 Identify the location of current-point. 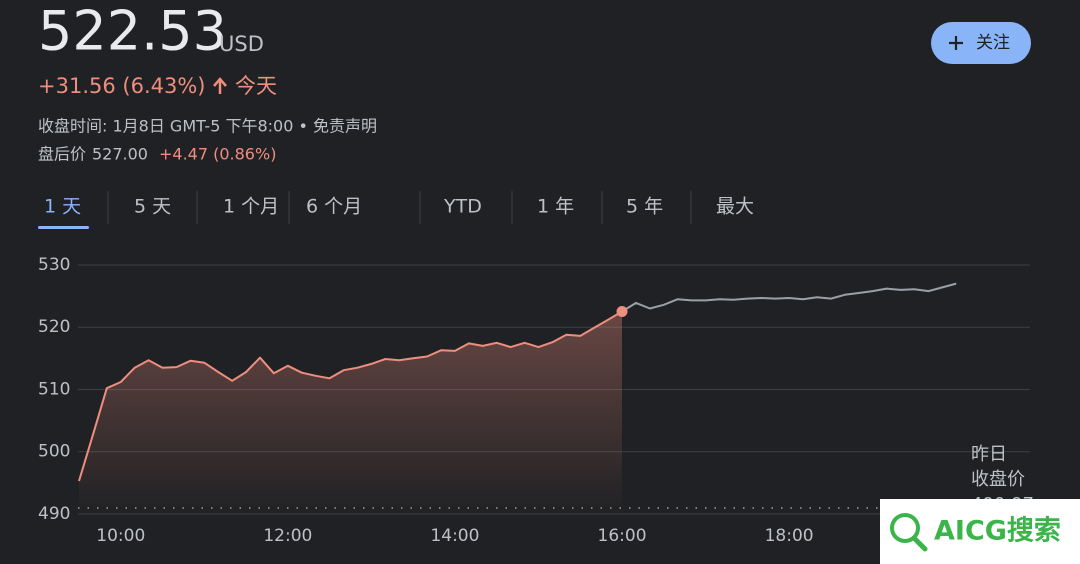
(622, 311).